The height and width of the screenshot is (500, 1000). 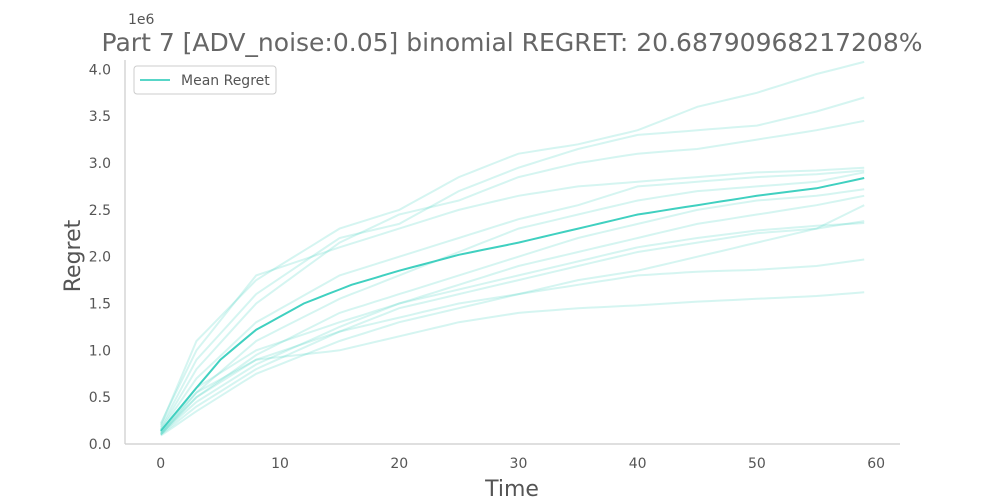 What do you see at coordinates (100, 305) in the screenshot?
I see `y-tick-label: 1.5` at bounding box center [100, 305].